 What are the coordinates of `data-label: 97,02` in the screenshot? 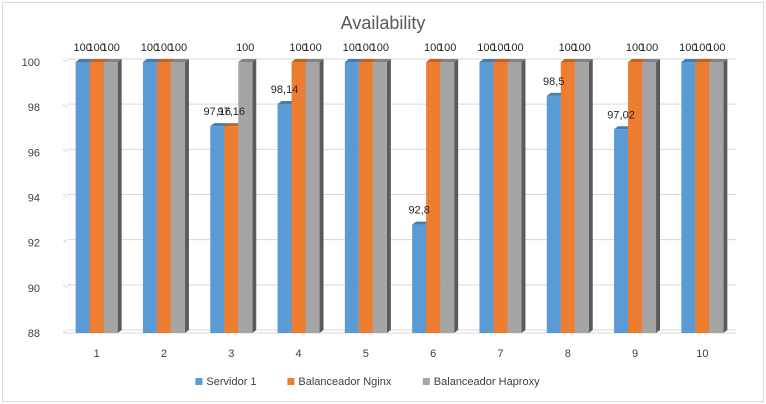 It's located at (621, 115).